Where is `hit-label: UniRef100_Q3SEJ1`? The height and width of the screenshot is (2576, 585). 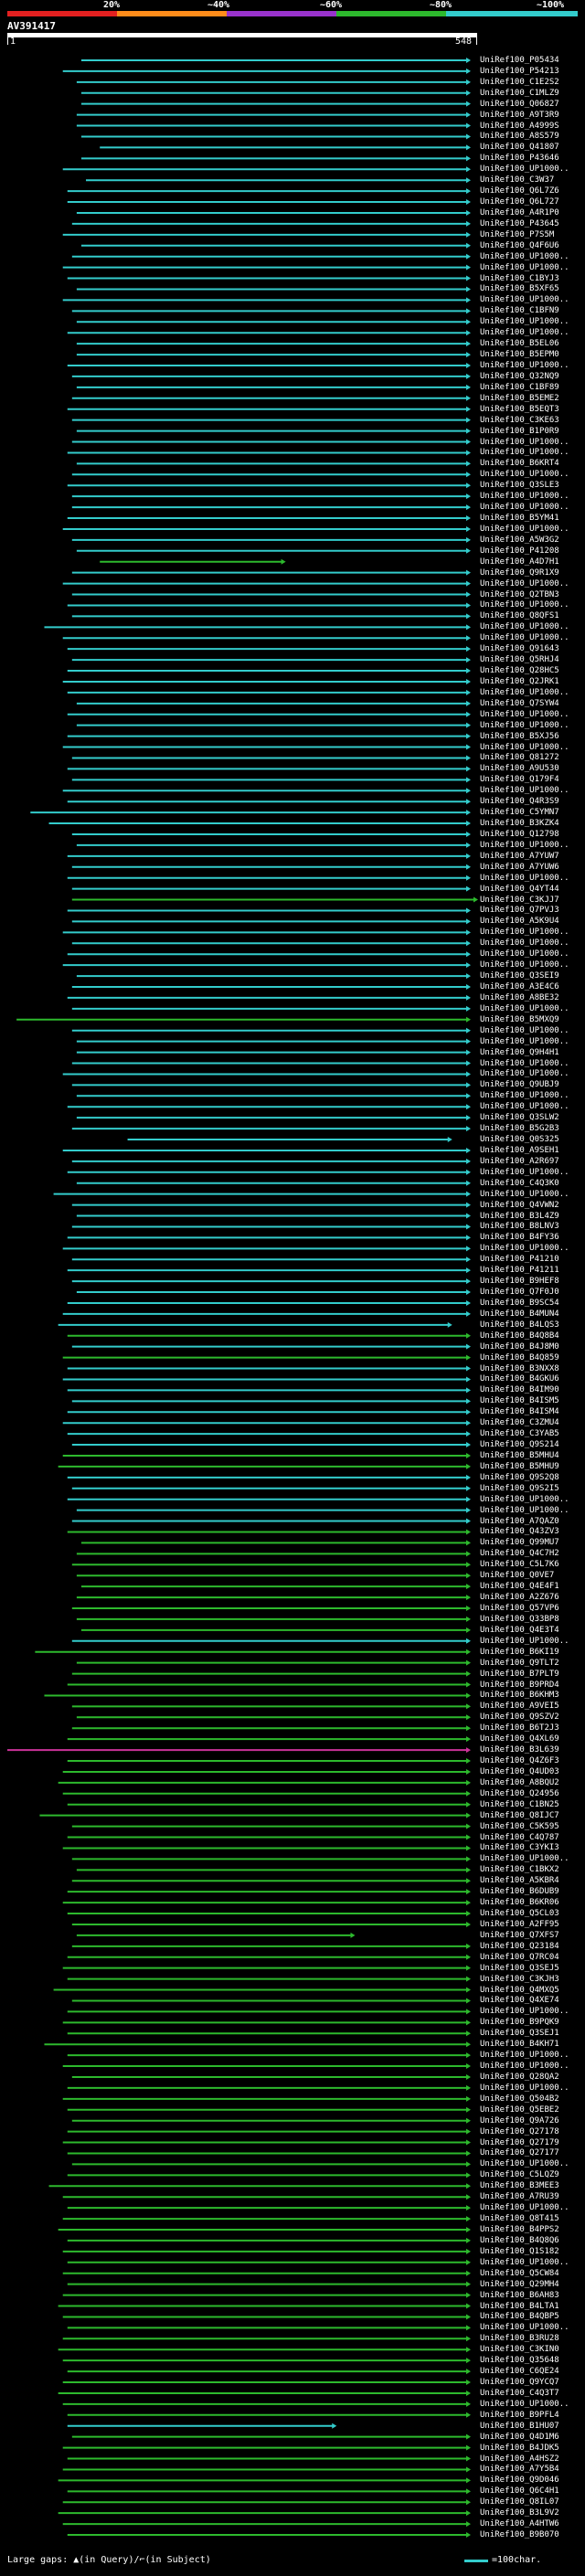
hit-label: UniRef100_Q3SEJ1 is located at coordinates (519, 2034).